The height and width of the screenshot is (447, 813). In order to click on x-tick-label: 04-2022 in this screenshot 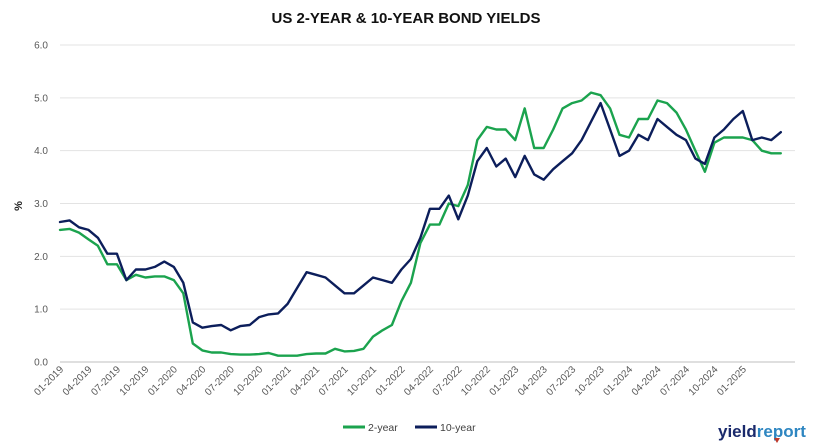, I will do `click(419, 381)`.